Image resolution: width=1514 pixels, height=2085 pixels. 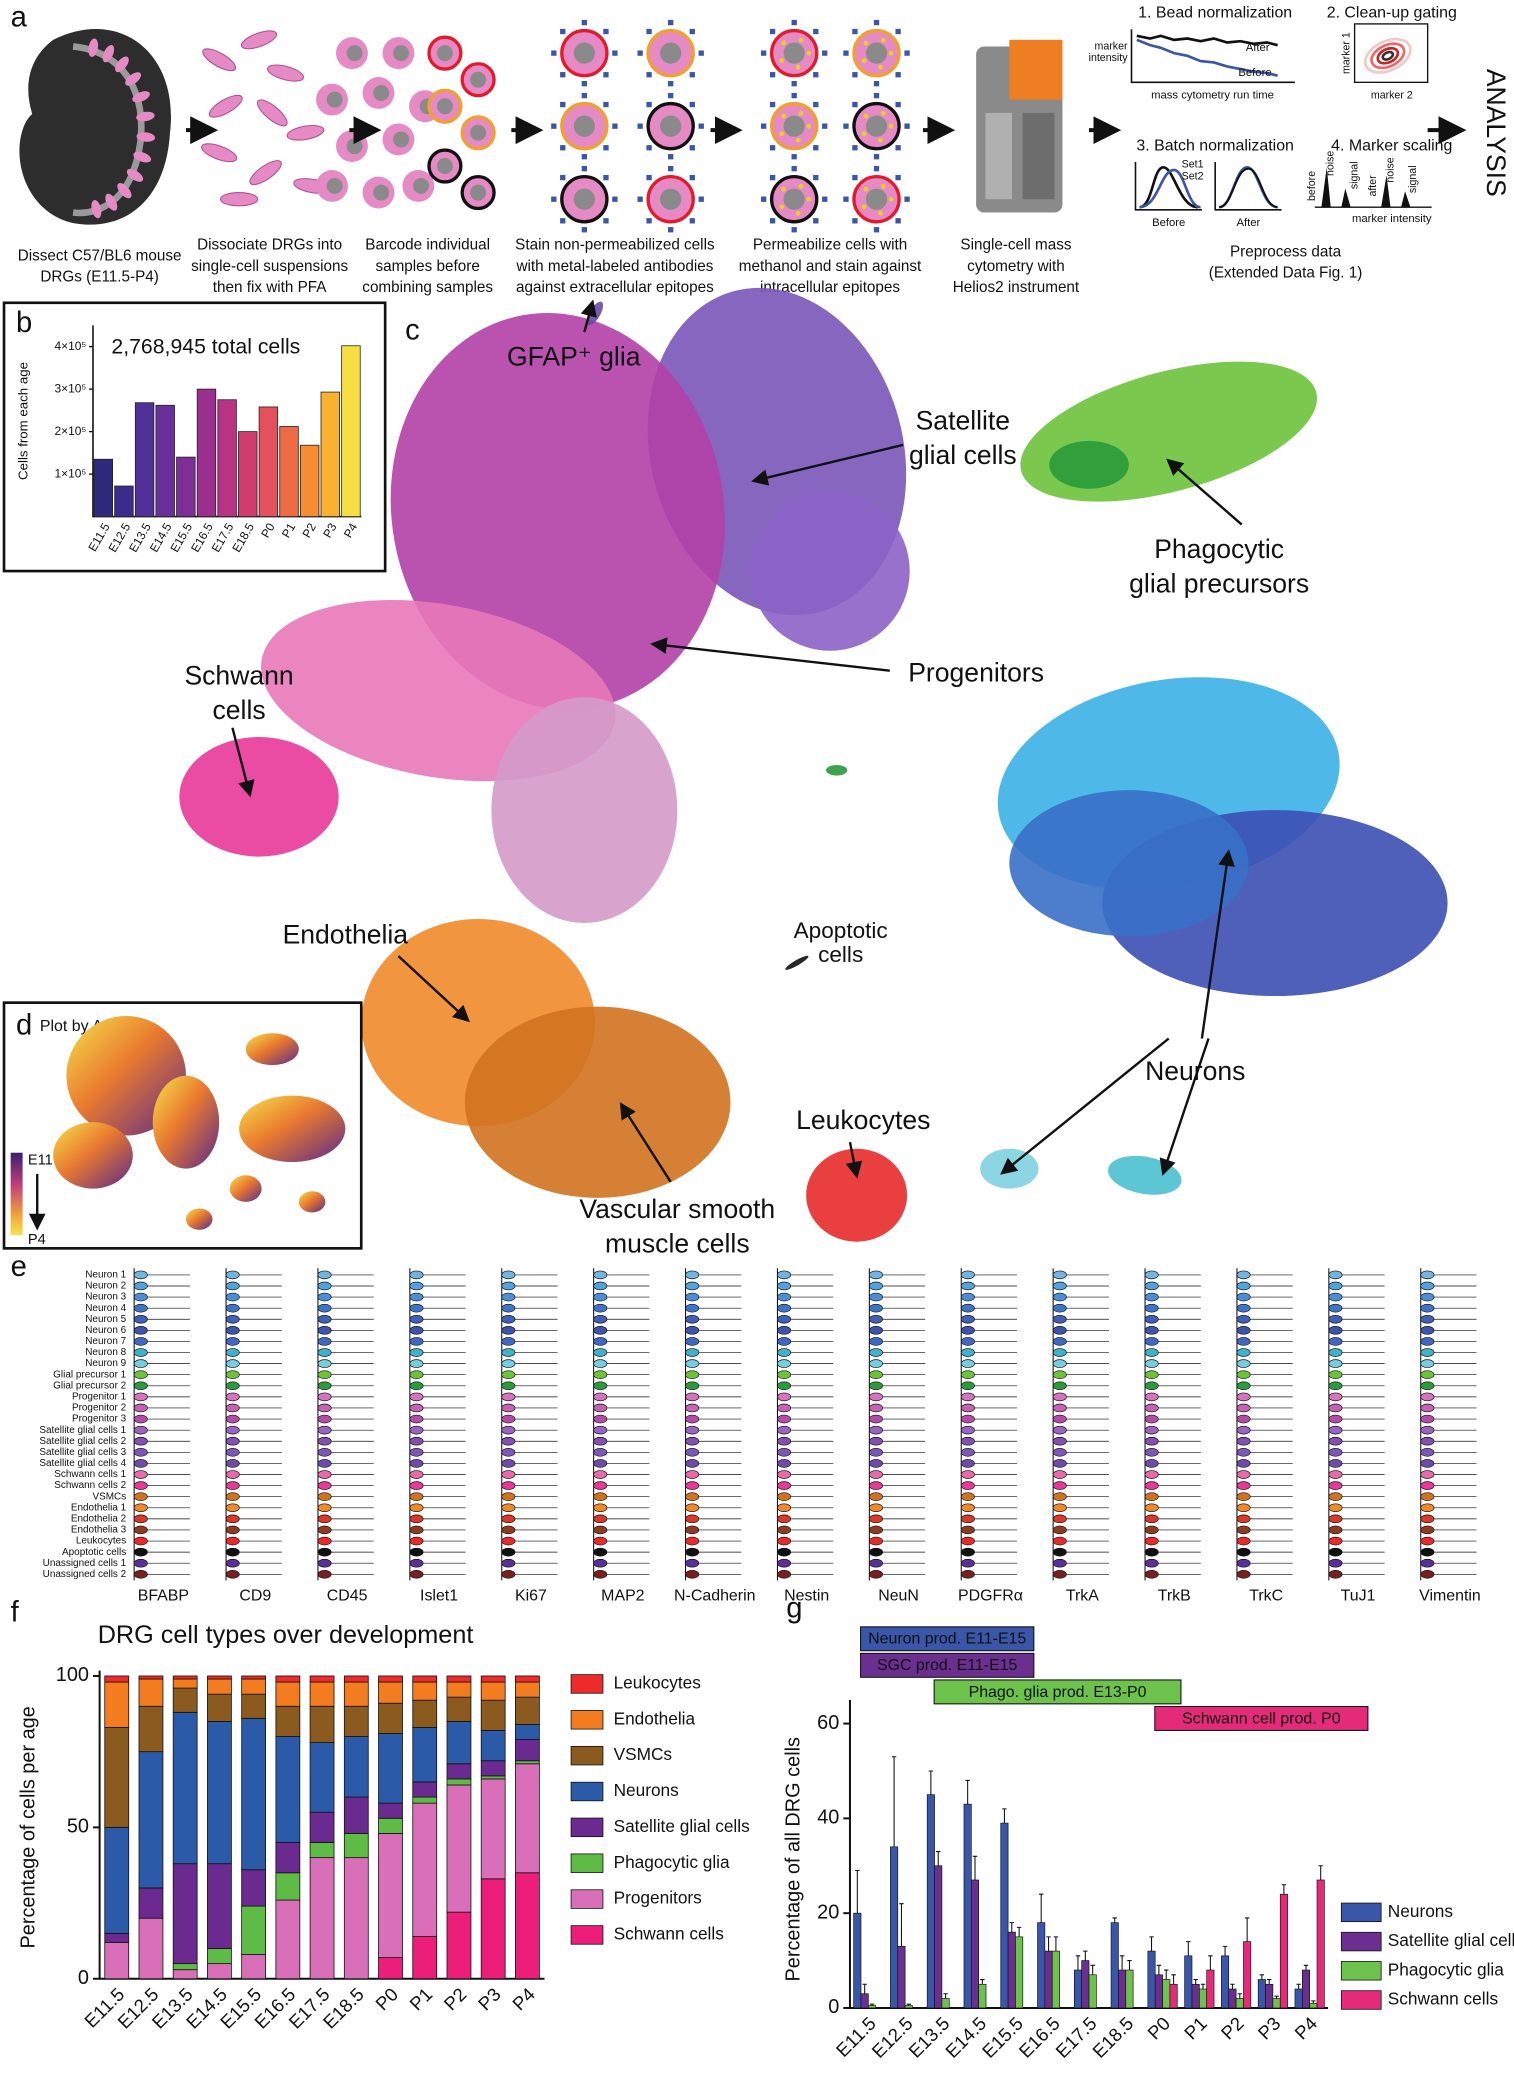 What do you see at coordinates (1387, 55) in the screenshot?
I see `mini-gating-contour` at bounding box center [1387, 55].